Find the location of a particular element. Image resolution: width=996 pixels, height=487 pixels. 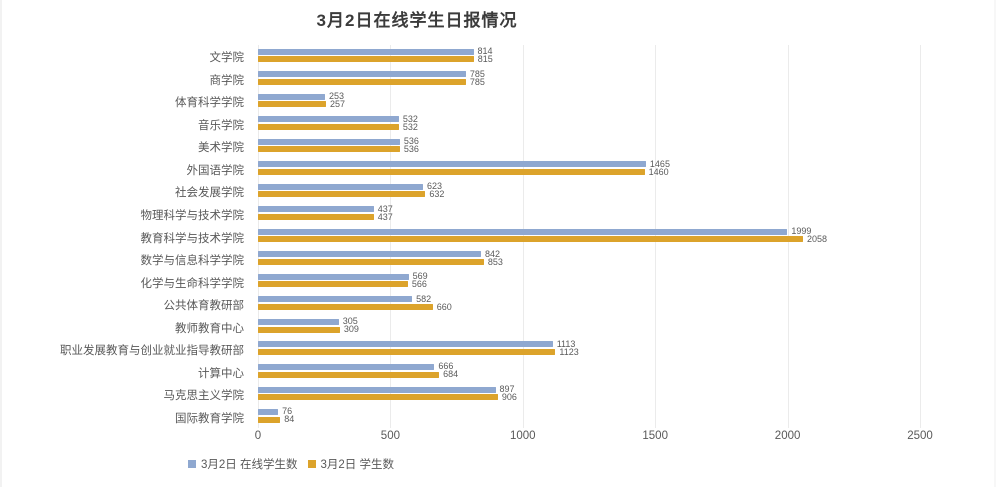

value-label: 906 is located at coordinates (509, 396).